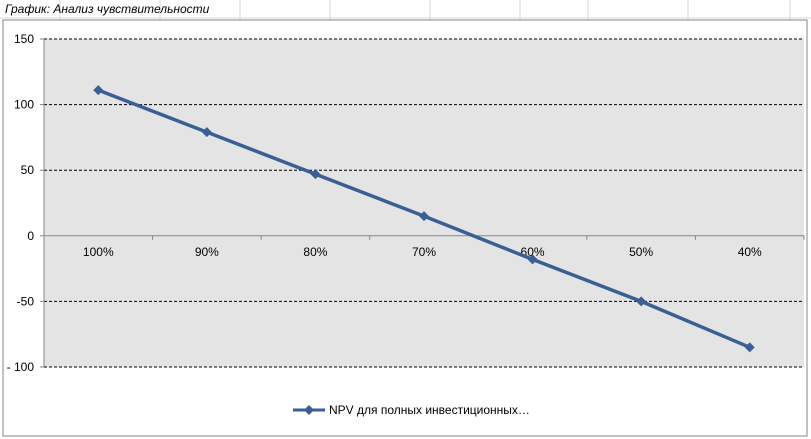 Image resolution: width=811 pixels, height=439 pixels. I want to click on x-tick-label: 70%, so click(424, 252).